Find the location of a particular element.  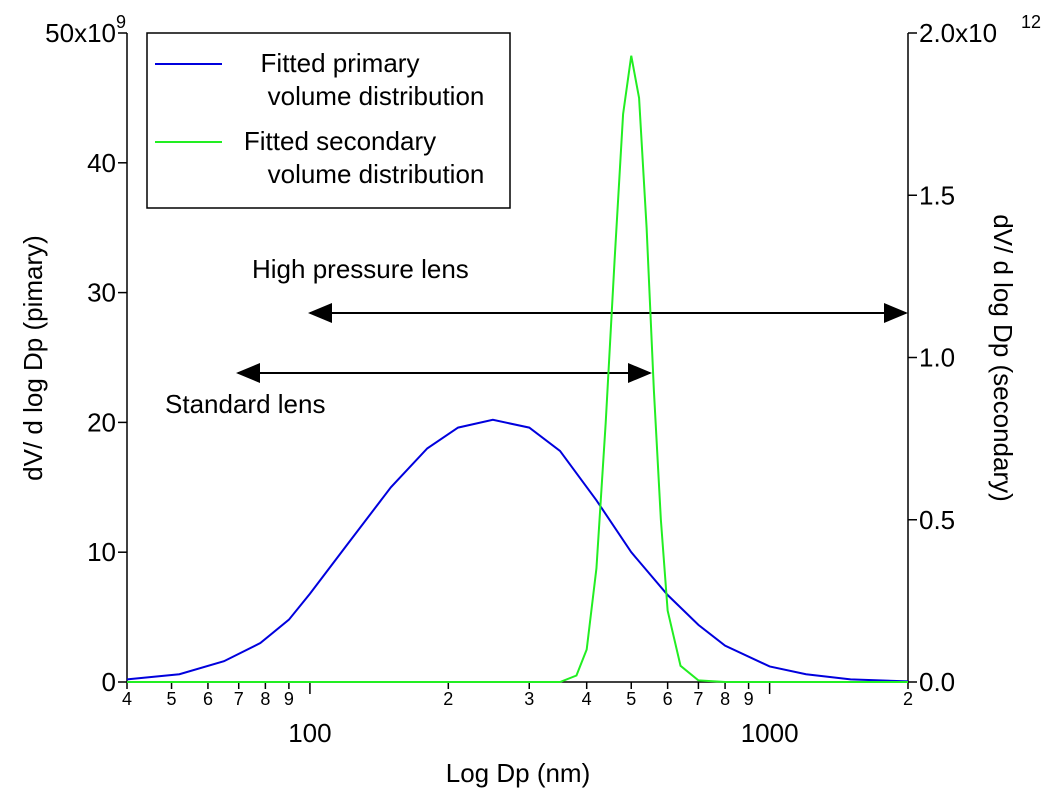

y-axis-title: dV/ d log Dp (pimary) is located at coordinates (33, 358).